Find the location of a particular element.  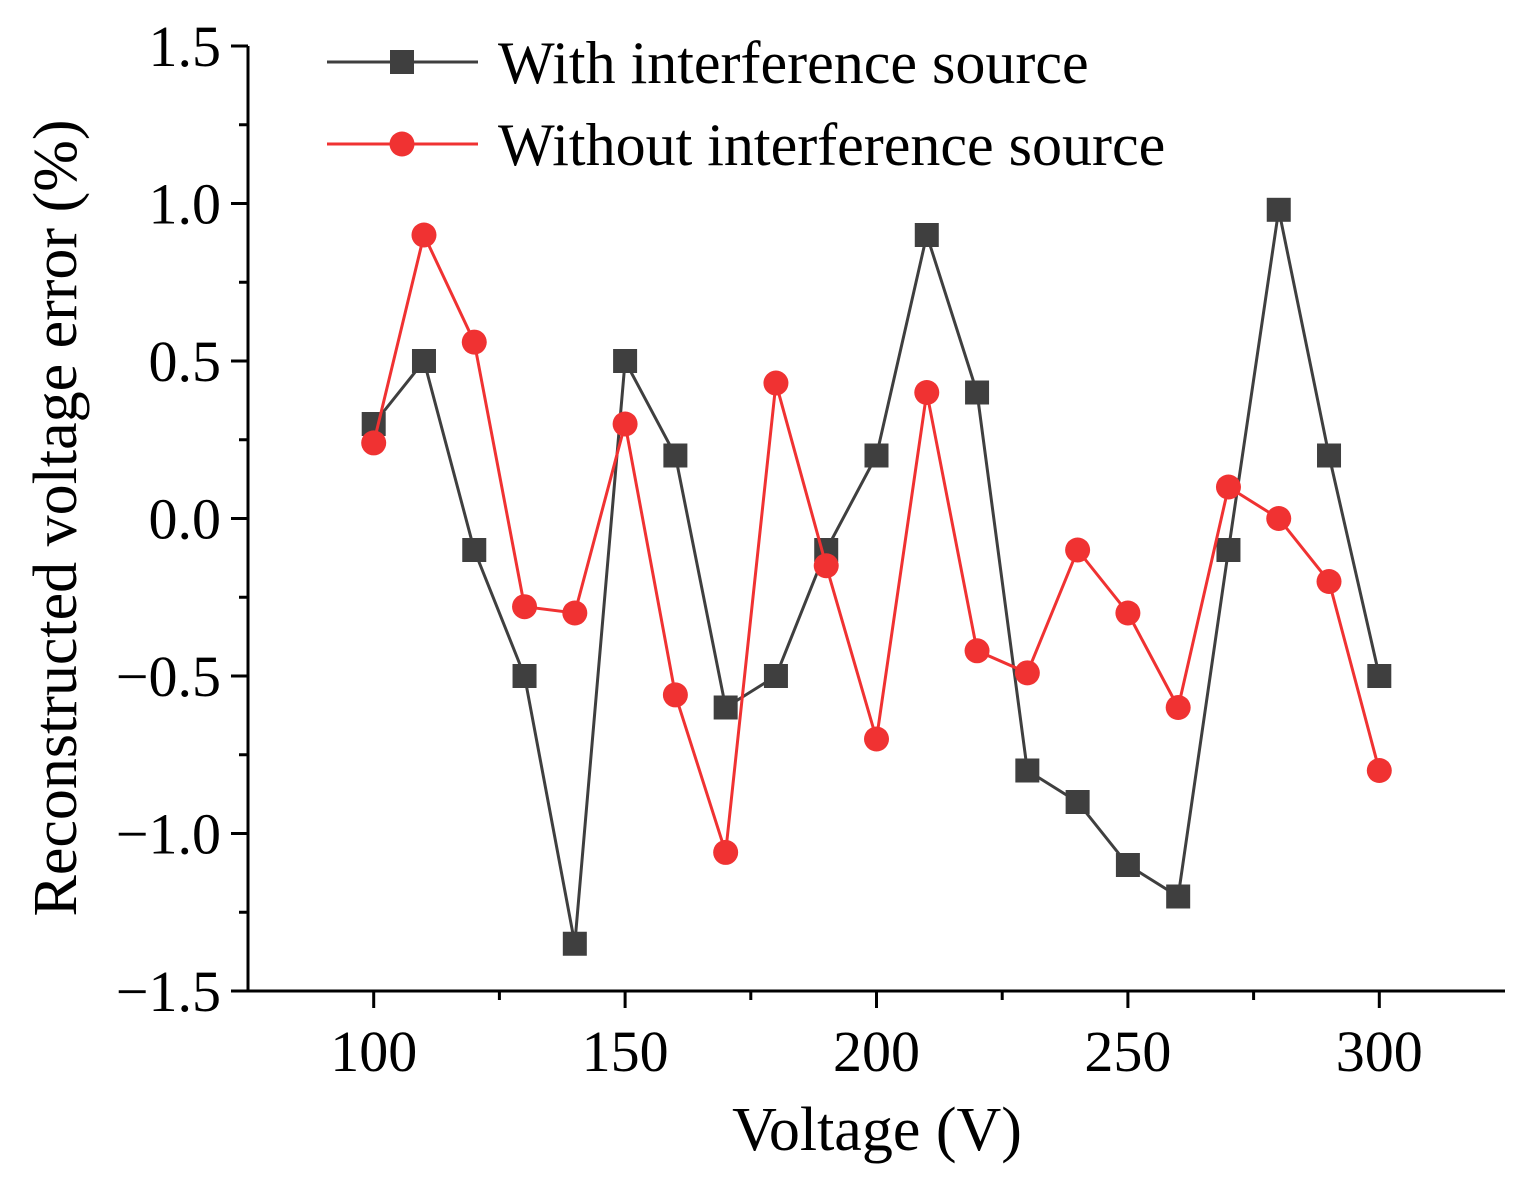

y-tick-label: −0.5 is located at coordinates (168, 676).